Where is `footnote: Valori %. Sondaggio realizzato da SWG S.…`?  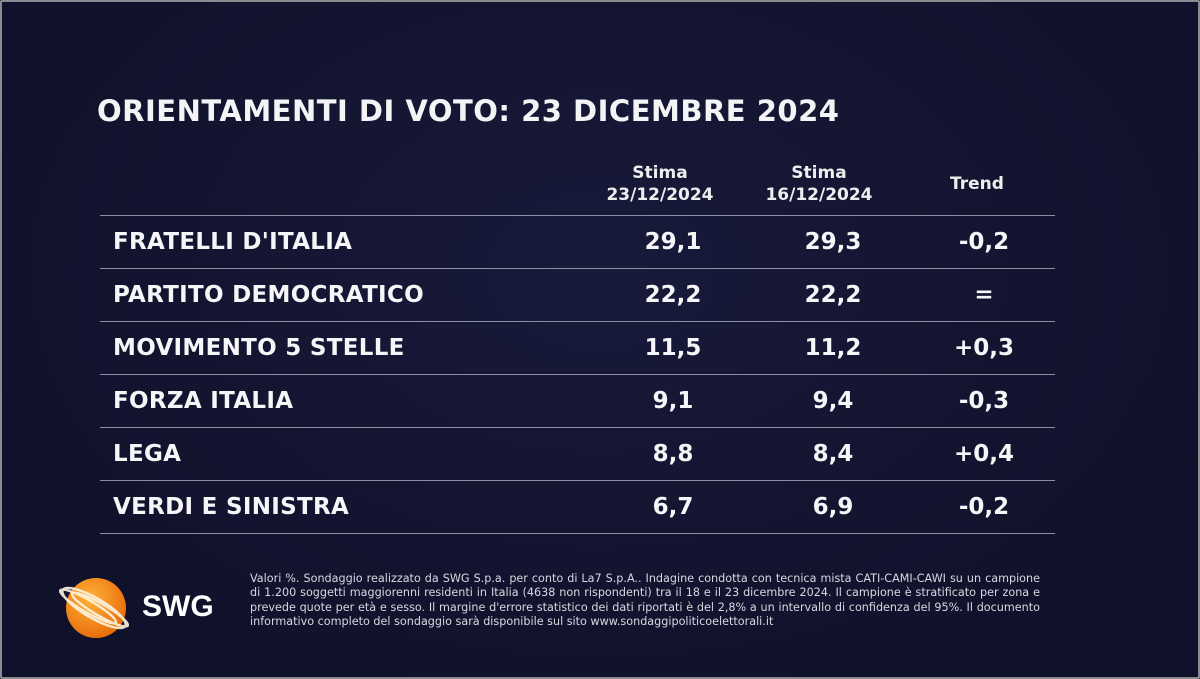 footnote: Valori %. Sondaggio realizzato da SWG S.… is located at coordinates (645, 600).